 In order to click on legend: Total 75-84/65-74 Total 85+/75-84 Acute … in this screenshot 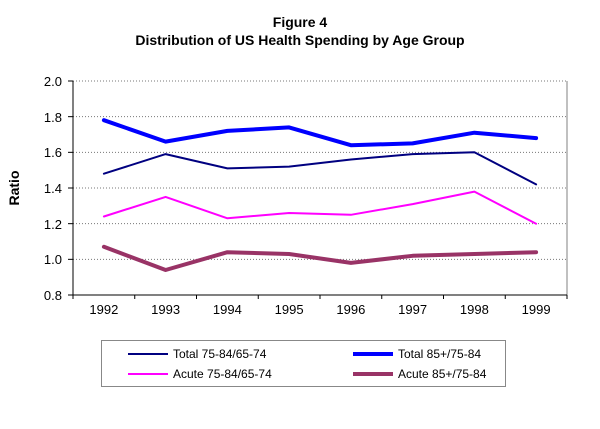, I will do `click(303, 363)`.